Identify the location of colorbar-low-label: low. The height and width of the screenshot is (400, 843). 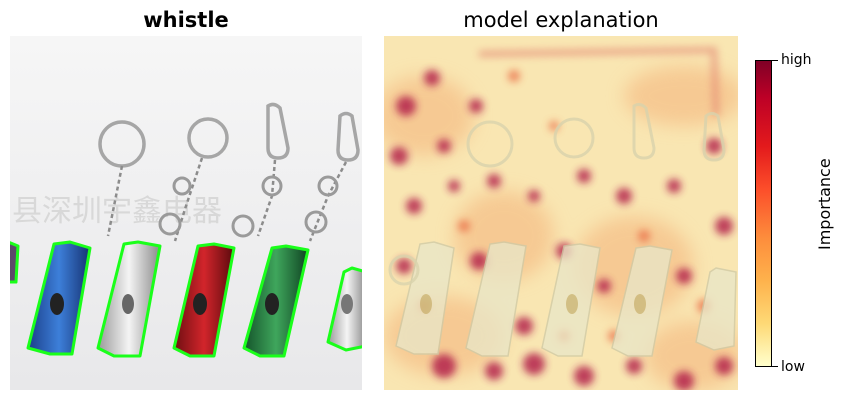
(793, 367).